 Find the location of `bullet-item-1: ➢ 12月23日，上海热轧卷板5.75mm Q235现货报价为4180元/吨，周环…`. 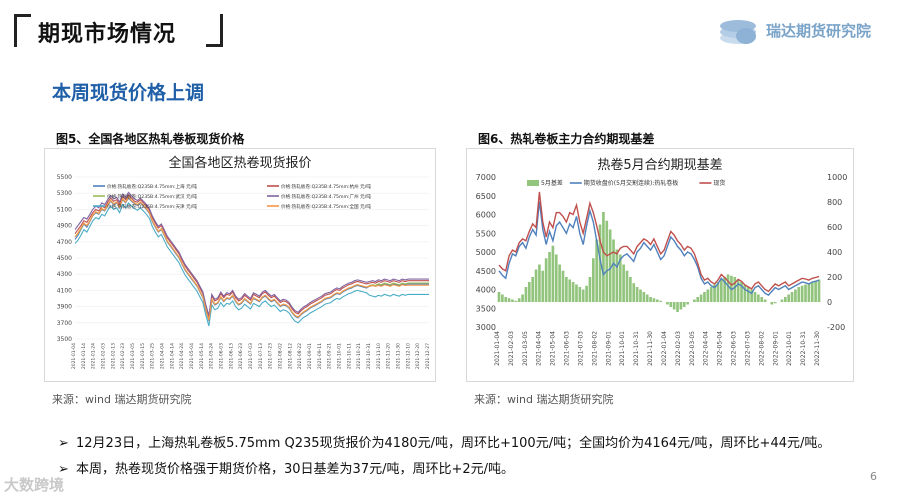

bullet-item-1: ➢ 12月23日，上海热轧卷板5.75mm Q235现货报价为4180元/吨，周环… is located at coordinates (444, 441).